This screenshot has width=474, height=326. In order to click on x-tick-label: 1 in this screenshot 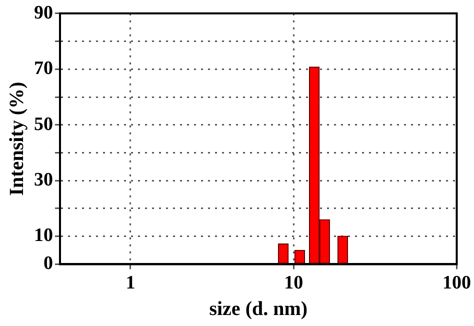, I will do `click(131, 283)`.